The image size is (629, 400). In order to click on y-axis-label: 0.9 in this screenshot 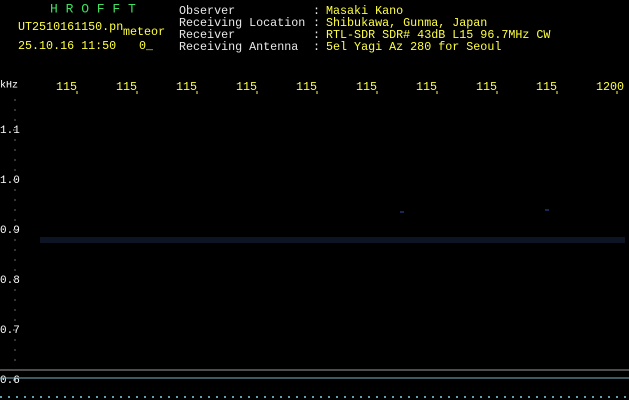, I will do `click(10, 231)`.